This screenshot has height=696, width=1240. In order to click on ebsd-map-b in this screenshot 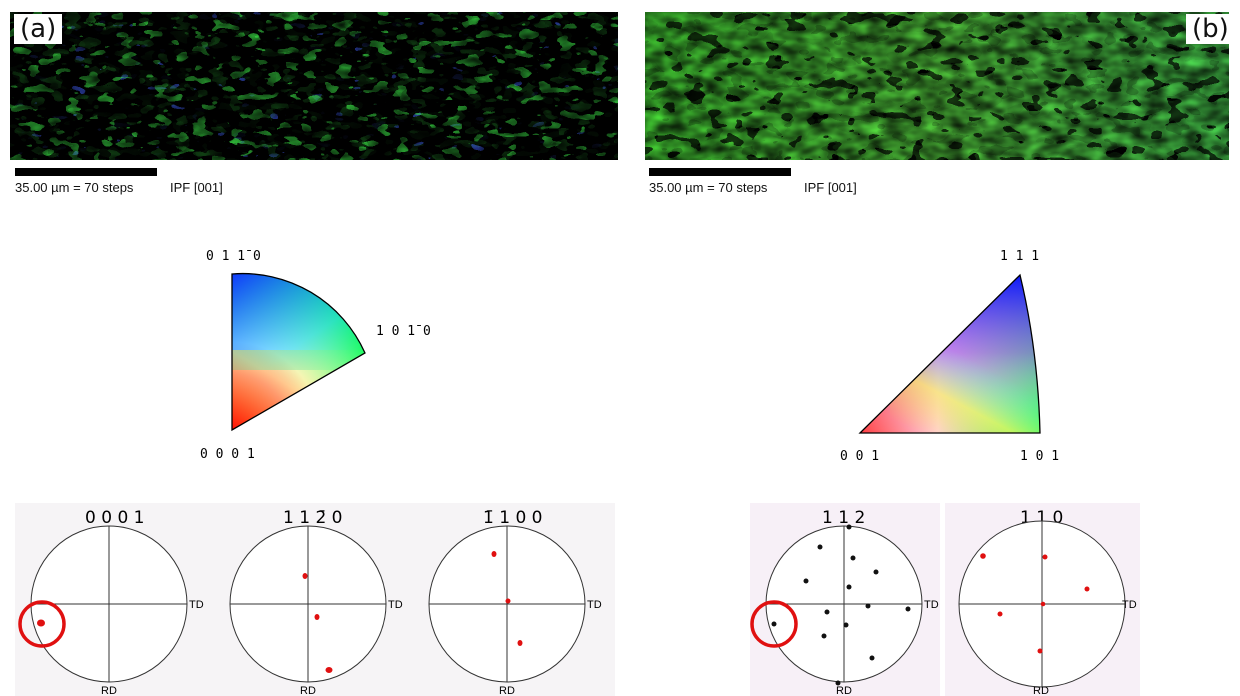, I will do `click(937, 86)`.